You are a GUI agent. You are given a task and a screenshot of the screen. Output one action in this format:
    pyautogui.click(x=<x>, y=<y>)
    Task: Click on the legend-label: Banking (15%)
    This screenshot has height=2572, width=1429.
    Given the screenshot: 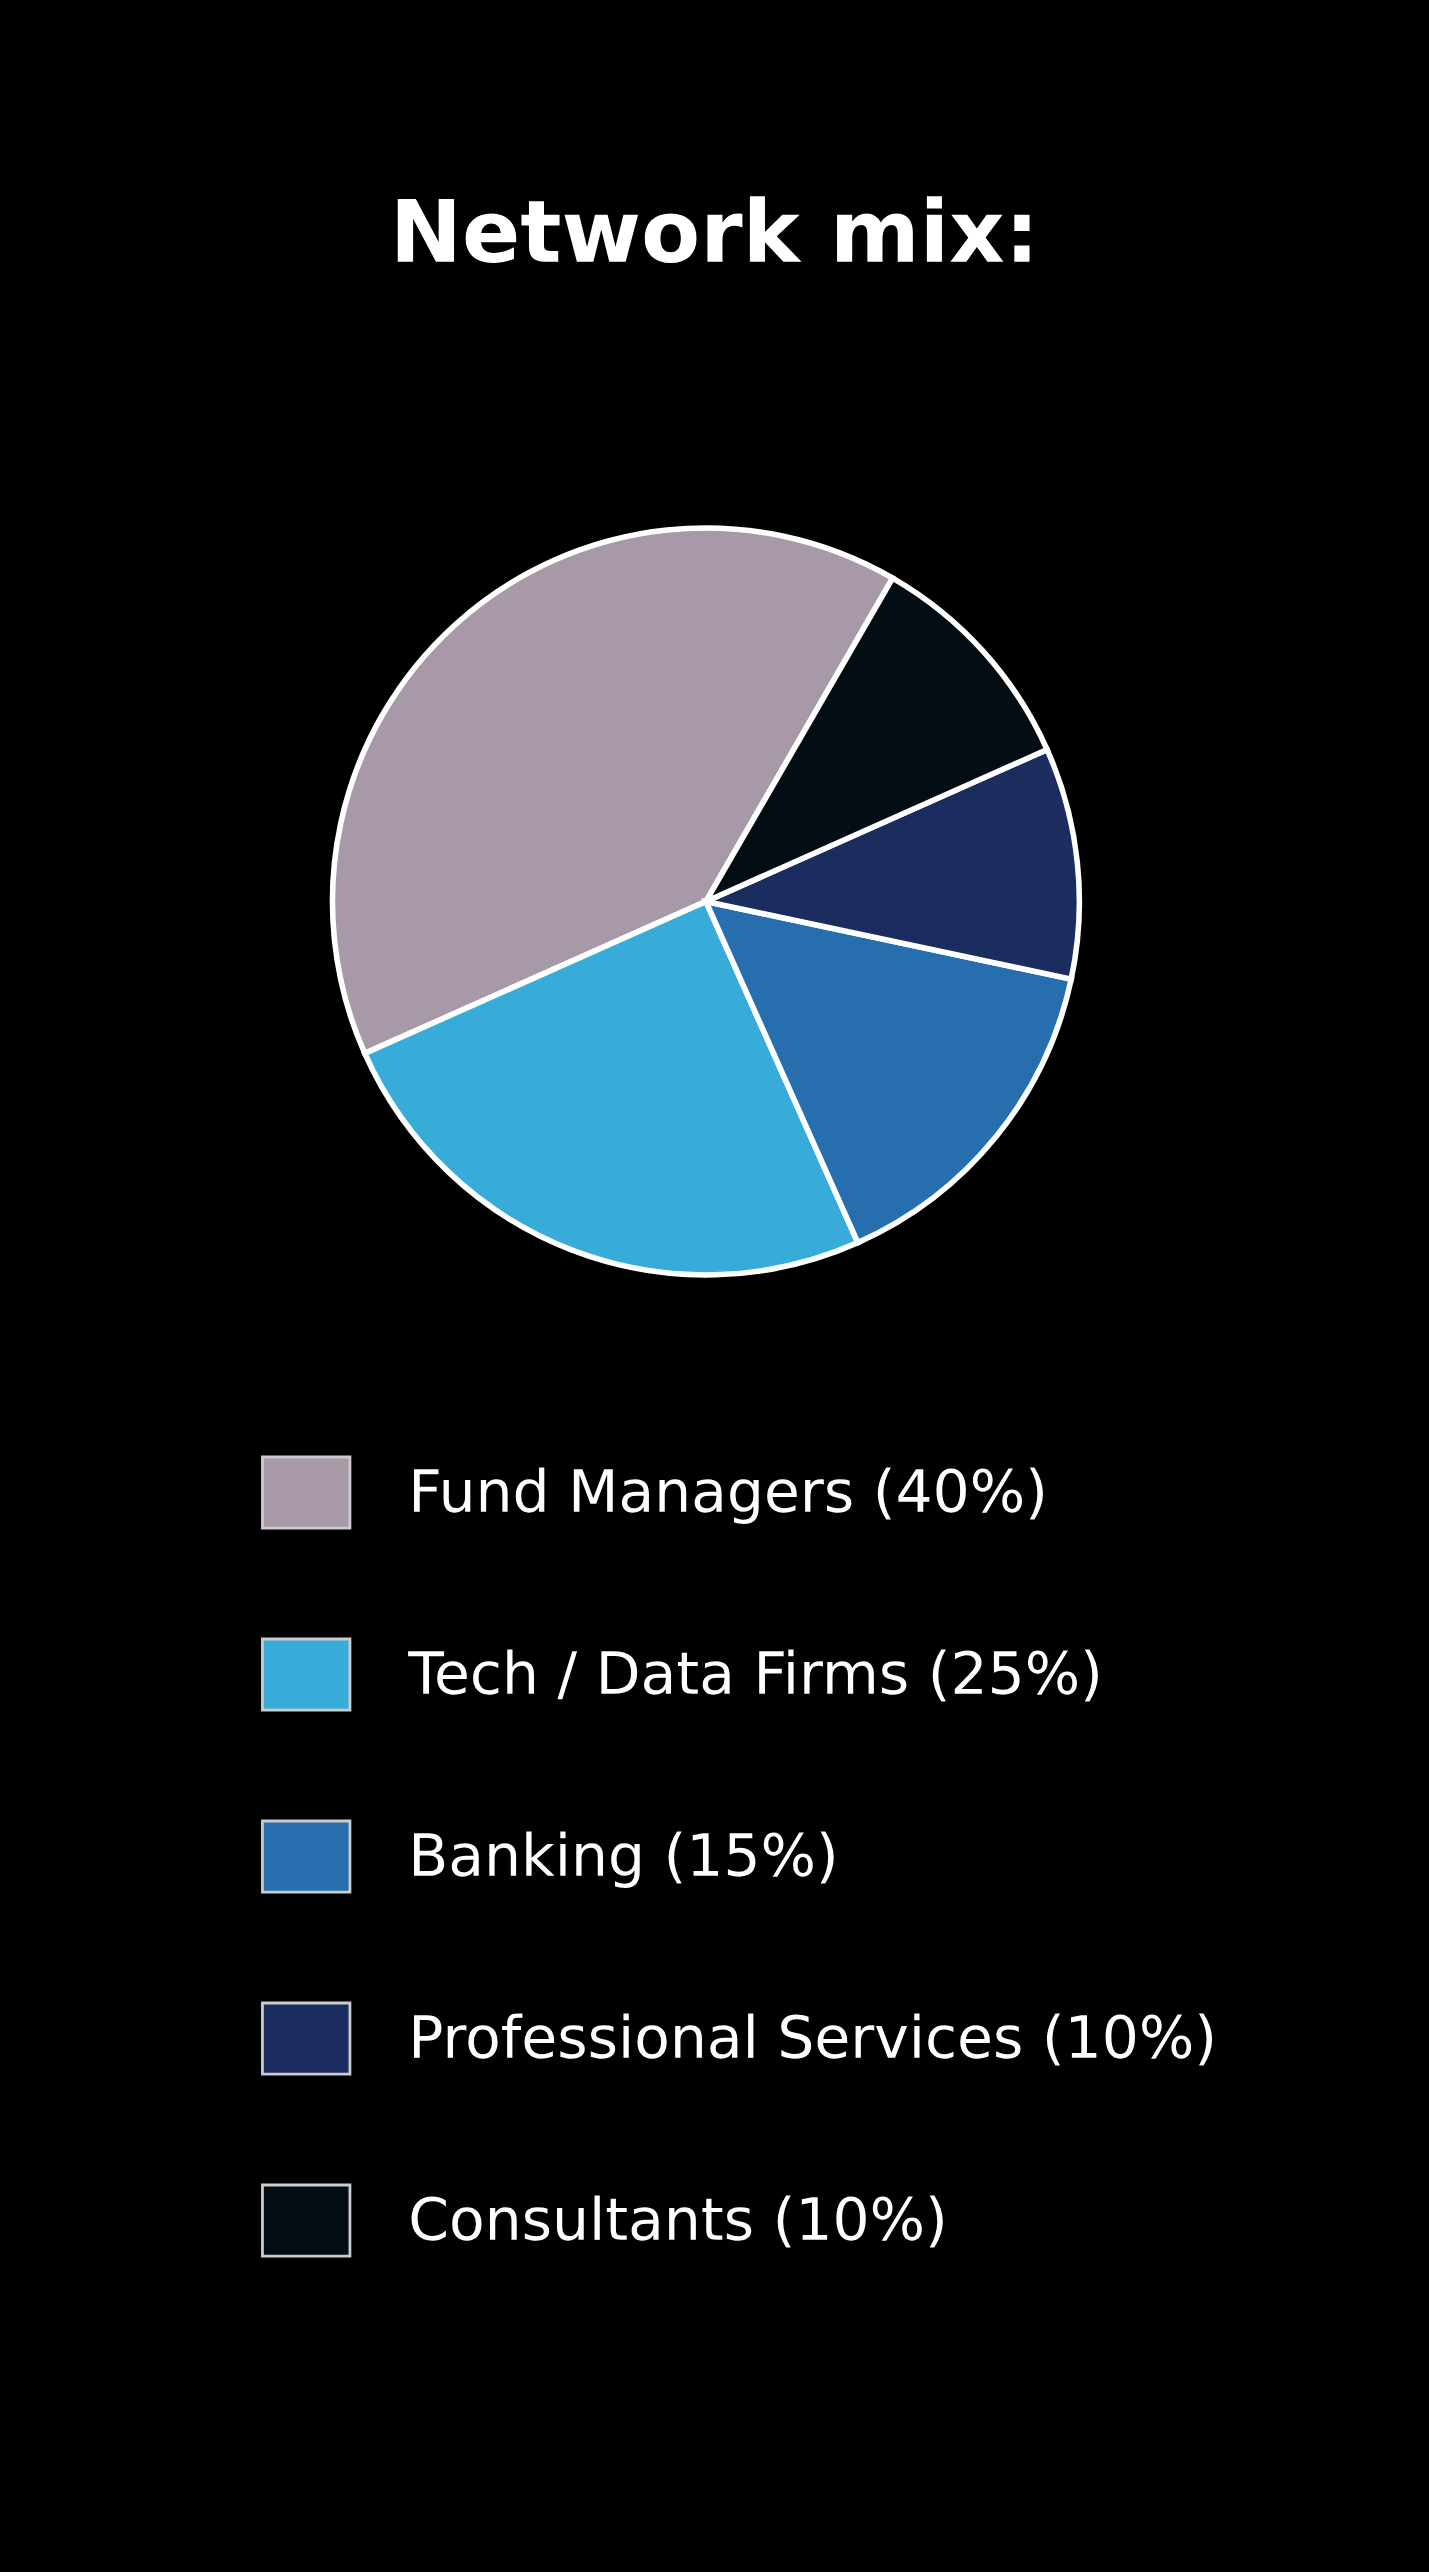 What is the action you would take?
    pyautogui.click(x=624, y=1859)
    